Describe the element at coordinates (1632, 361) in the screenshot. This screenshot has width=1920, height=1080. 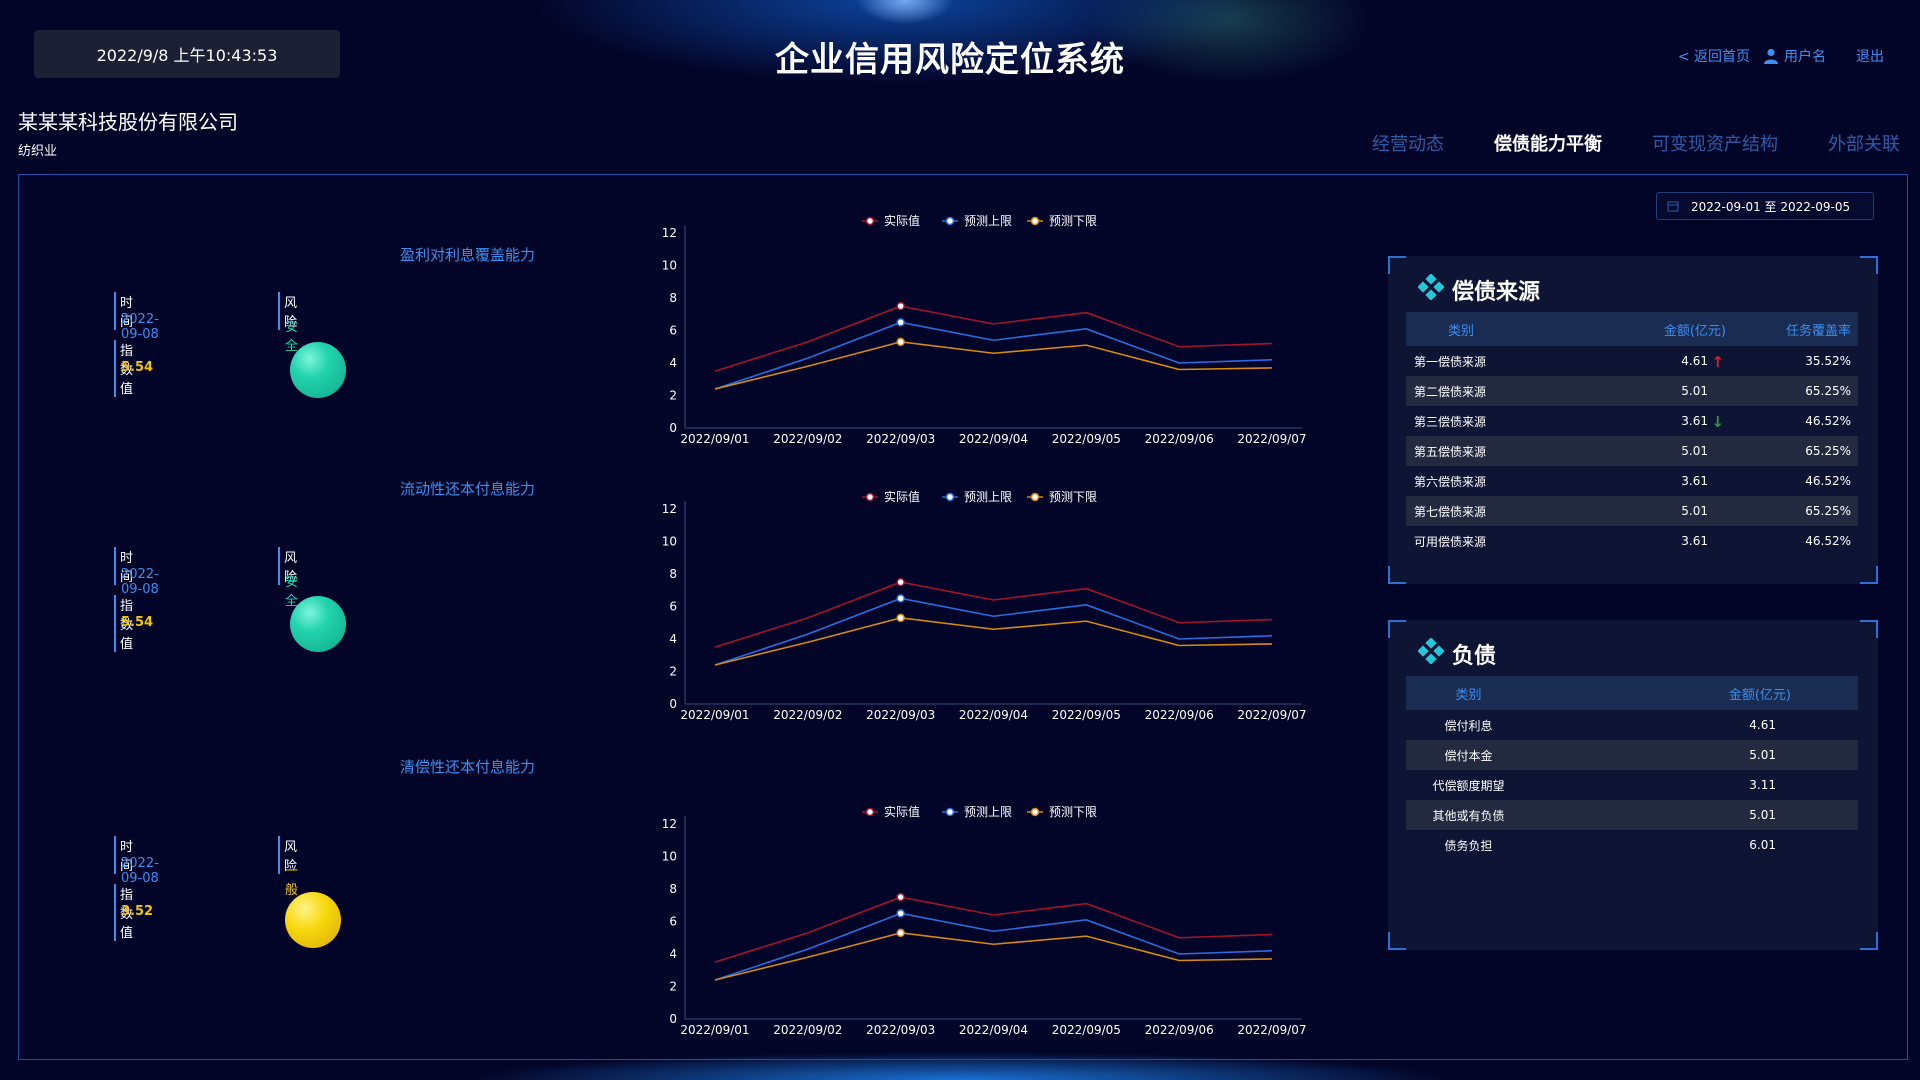
I see `table-row: 第一偿债来源 4.61 ↑ 35.52%` at that location.